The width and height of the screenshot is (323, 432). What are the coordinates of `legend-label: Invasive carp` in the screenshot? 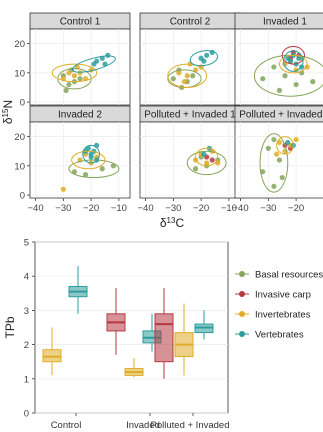 It's located at (283, 295).